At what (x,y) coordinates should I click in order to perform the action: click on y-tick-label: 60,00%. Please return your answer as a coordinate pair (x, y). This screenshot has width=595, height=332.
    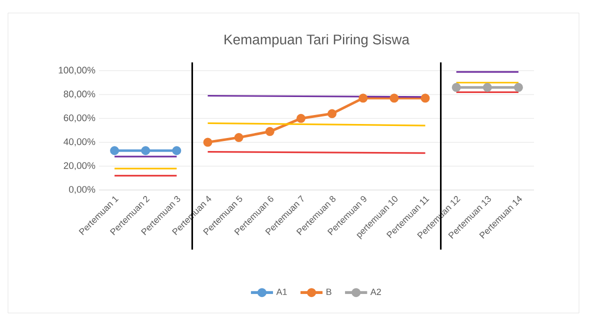
    Looking at the image, I should click on (80, 118).